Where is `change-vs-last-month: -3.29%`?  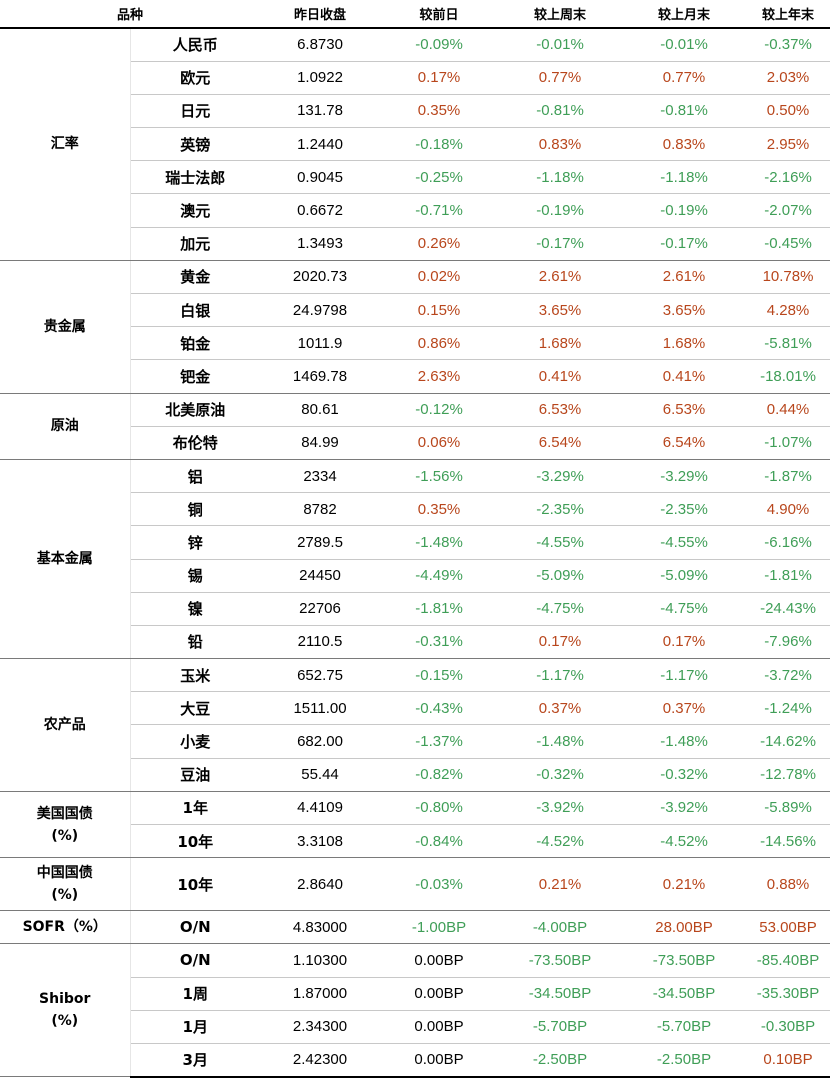 change-vs-last-month: -3.29% is located at coordinates (684, 476).